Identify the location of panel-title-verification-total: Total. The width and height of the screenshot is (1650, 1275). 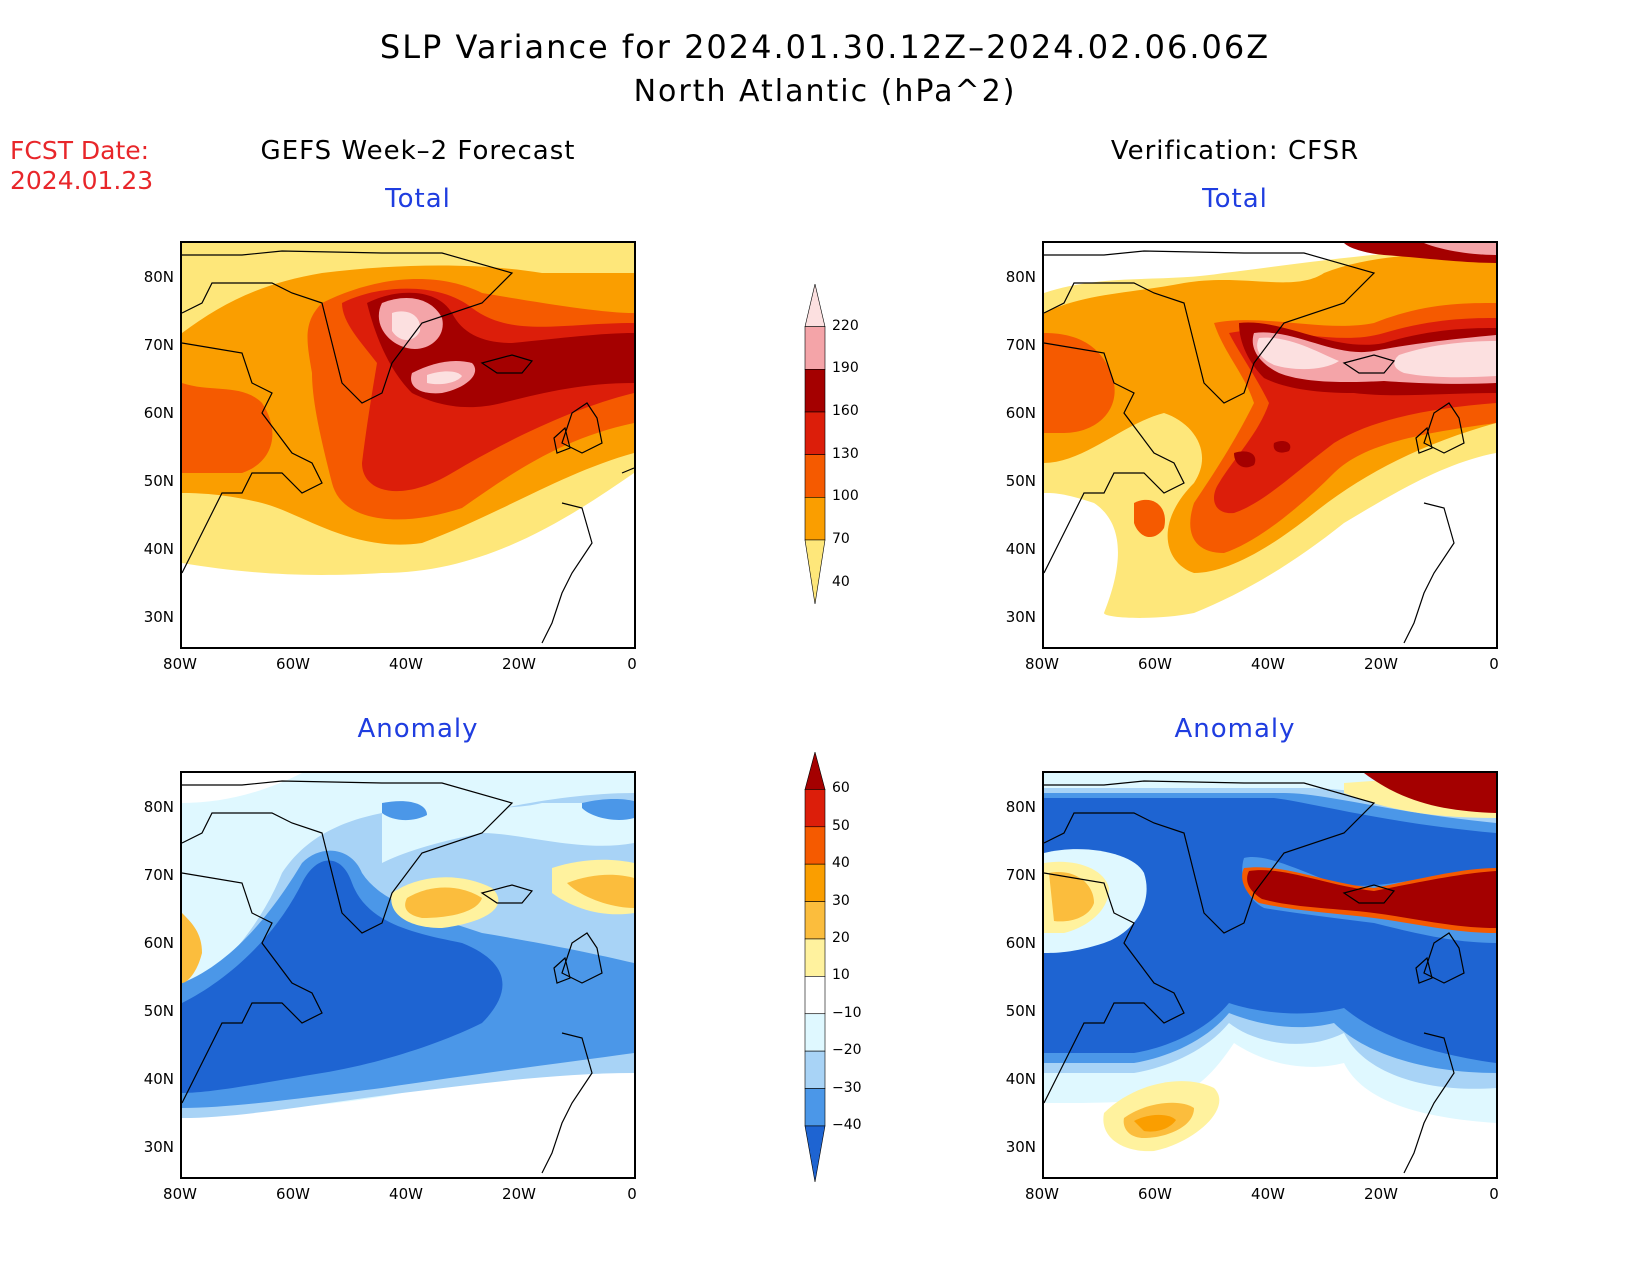
(1235, 199).